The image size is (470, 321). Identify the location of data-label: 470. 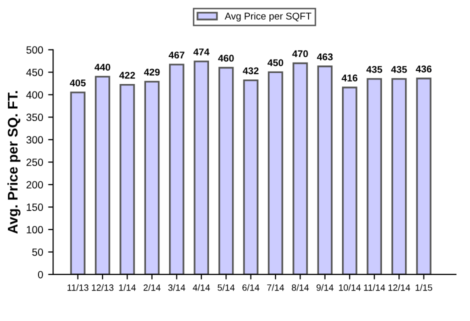
(300, 54).